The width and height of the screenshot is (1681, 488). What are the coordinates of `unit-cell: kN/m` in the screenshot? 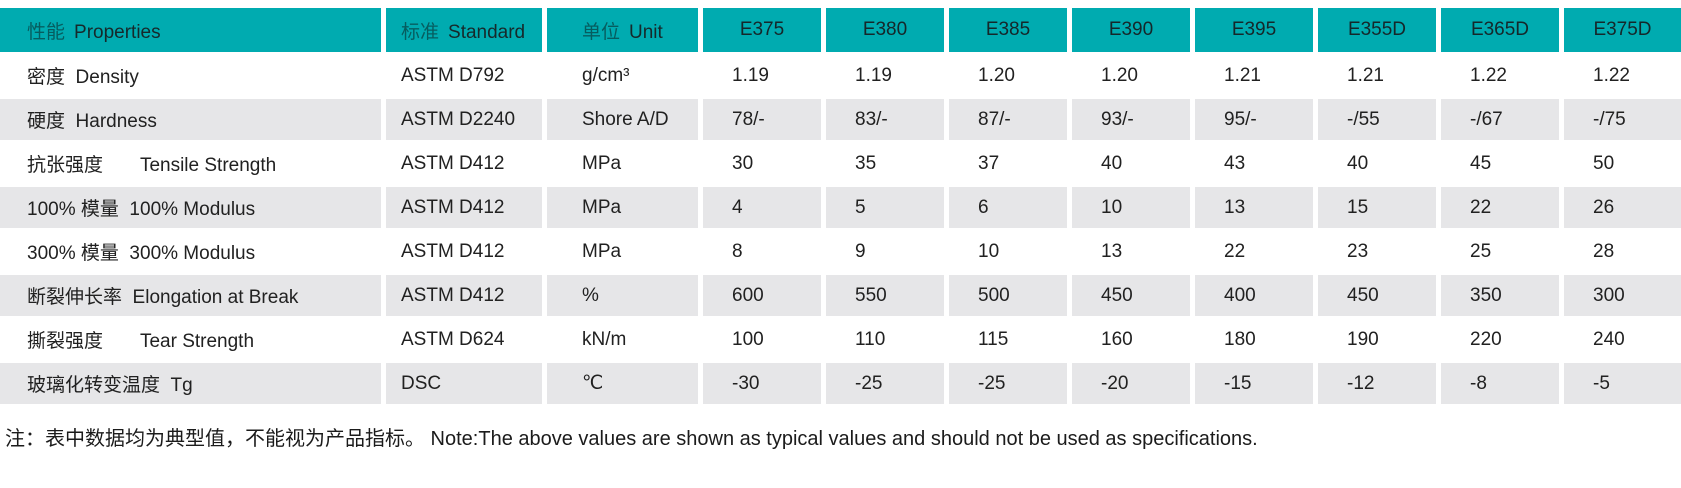 It's located at (622, 339).